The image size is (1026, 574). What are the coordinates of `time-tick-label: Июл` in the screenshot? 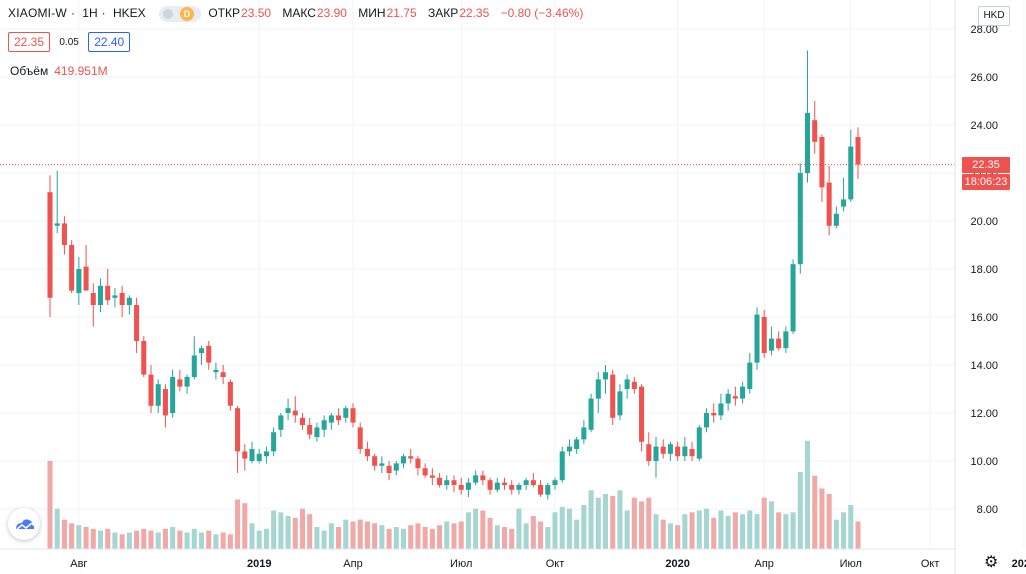 It's located at (851, 564).